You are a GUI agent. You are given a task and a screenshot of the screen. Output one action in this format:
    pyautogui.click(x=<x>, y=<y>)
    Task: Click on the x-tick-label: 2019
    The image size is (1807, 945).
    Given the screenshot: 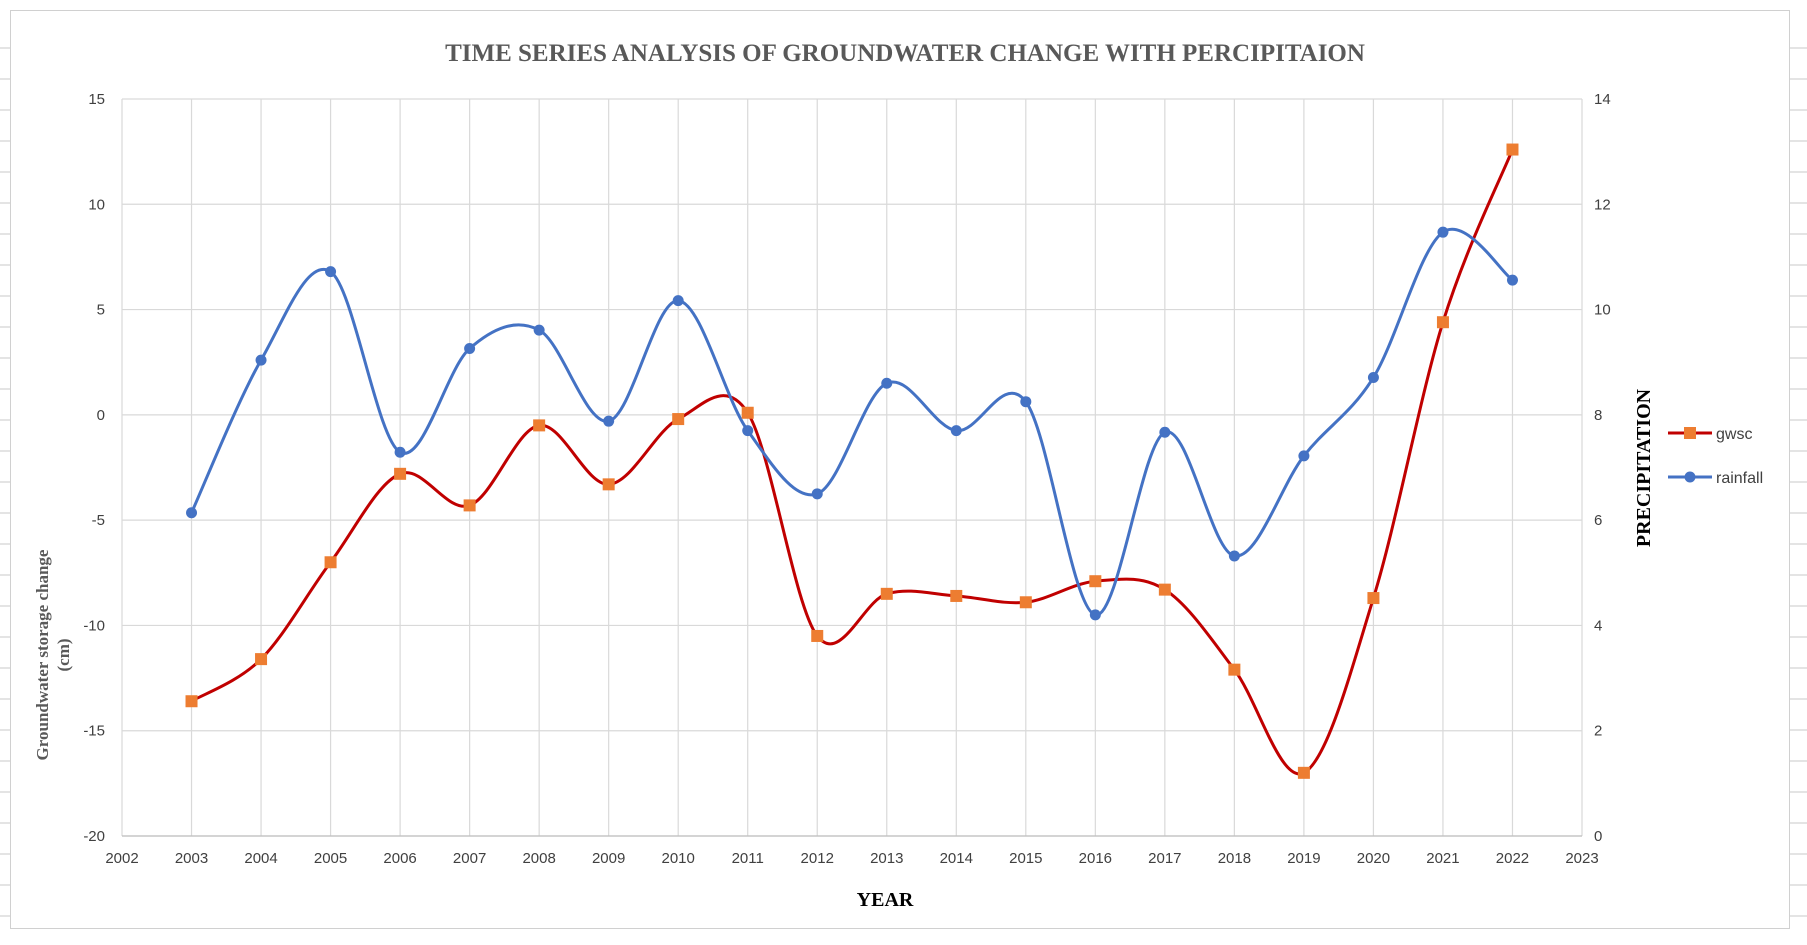 What is the action you would take?
    pyautogui.click(x=1303, y=858)
    